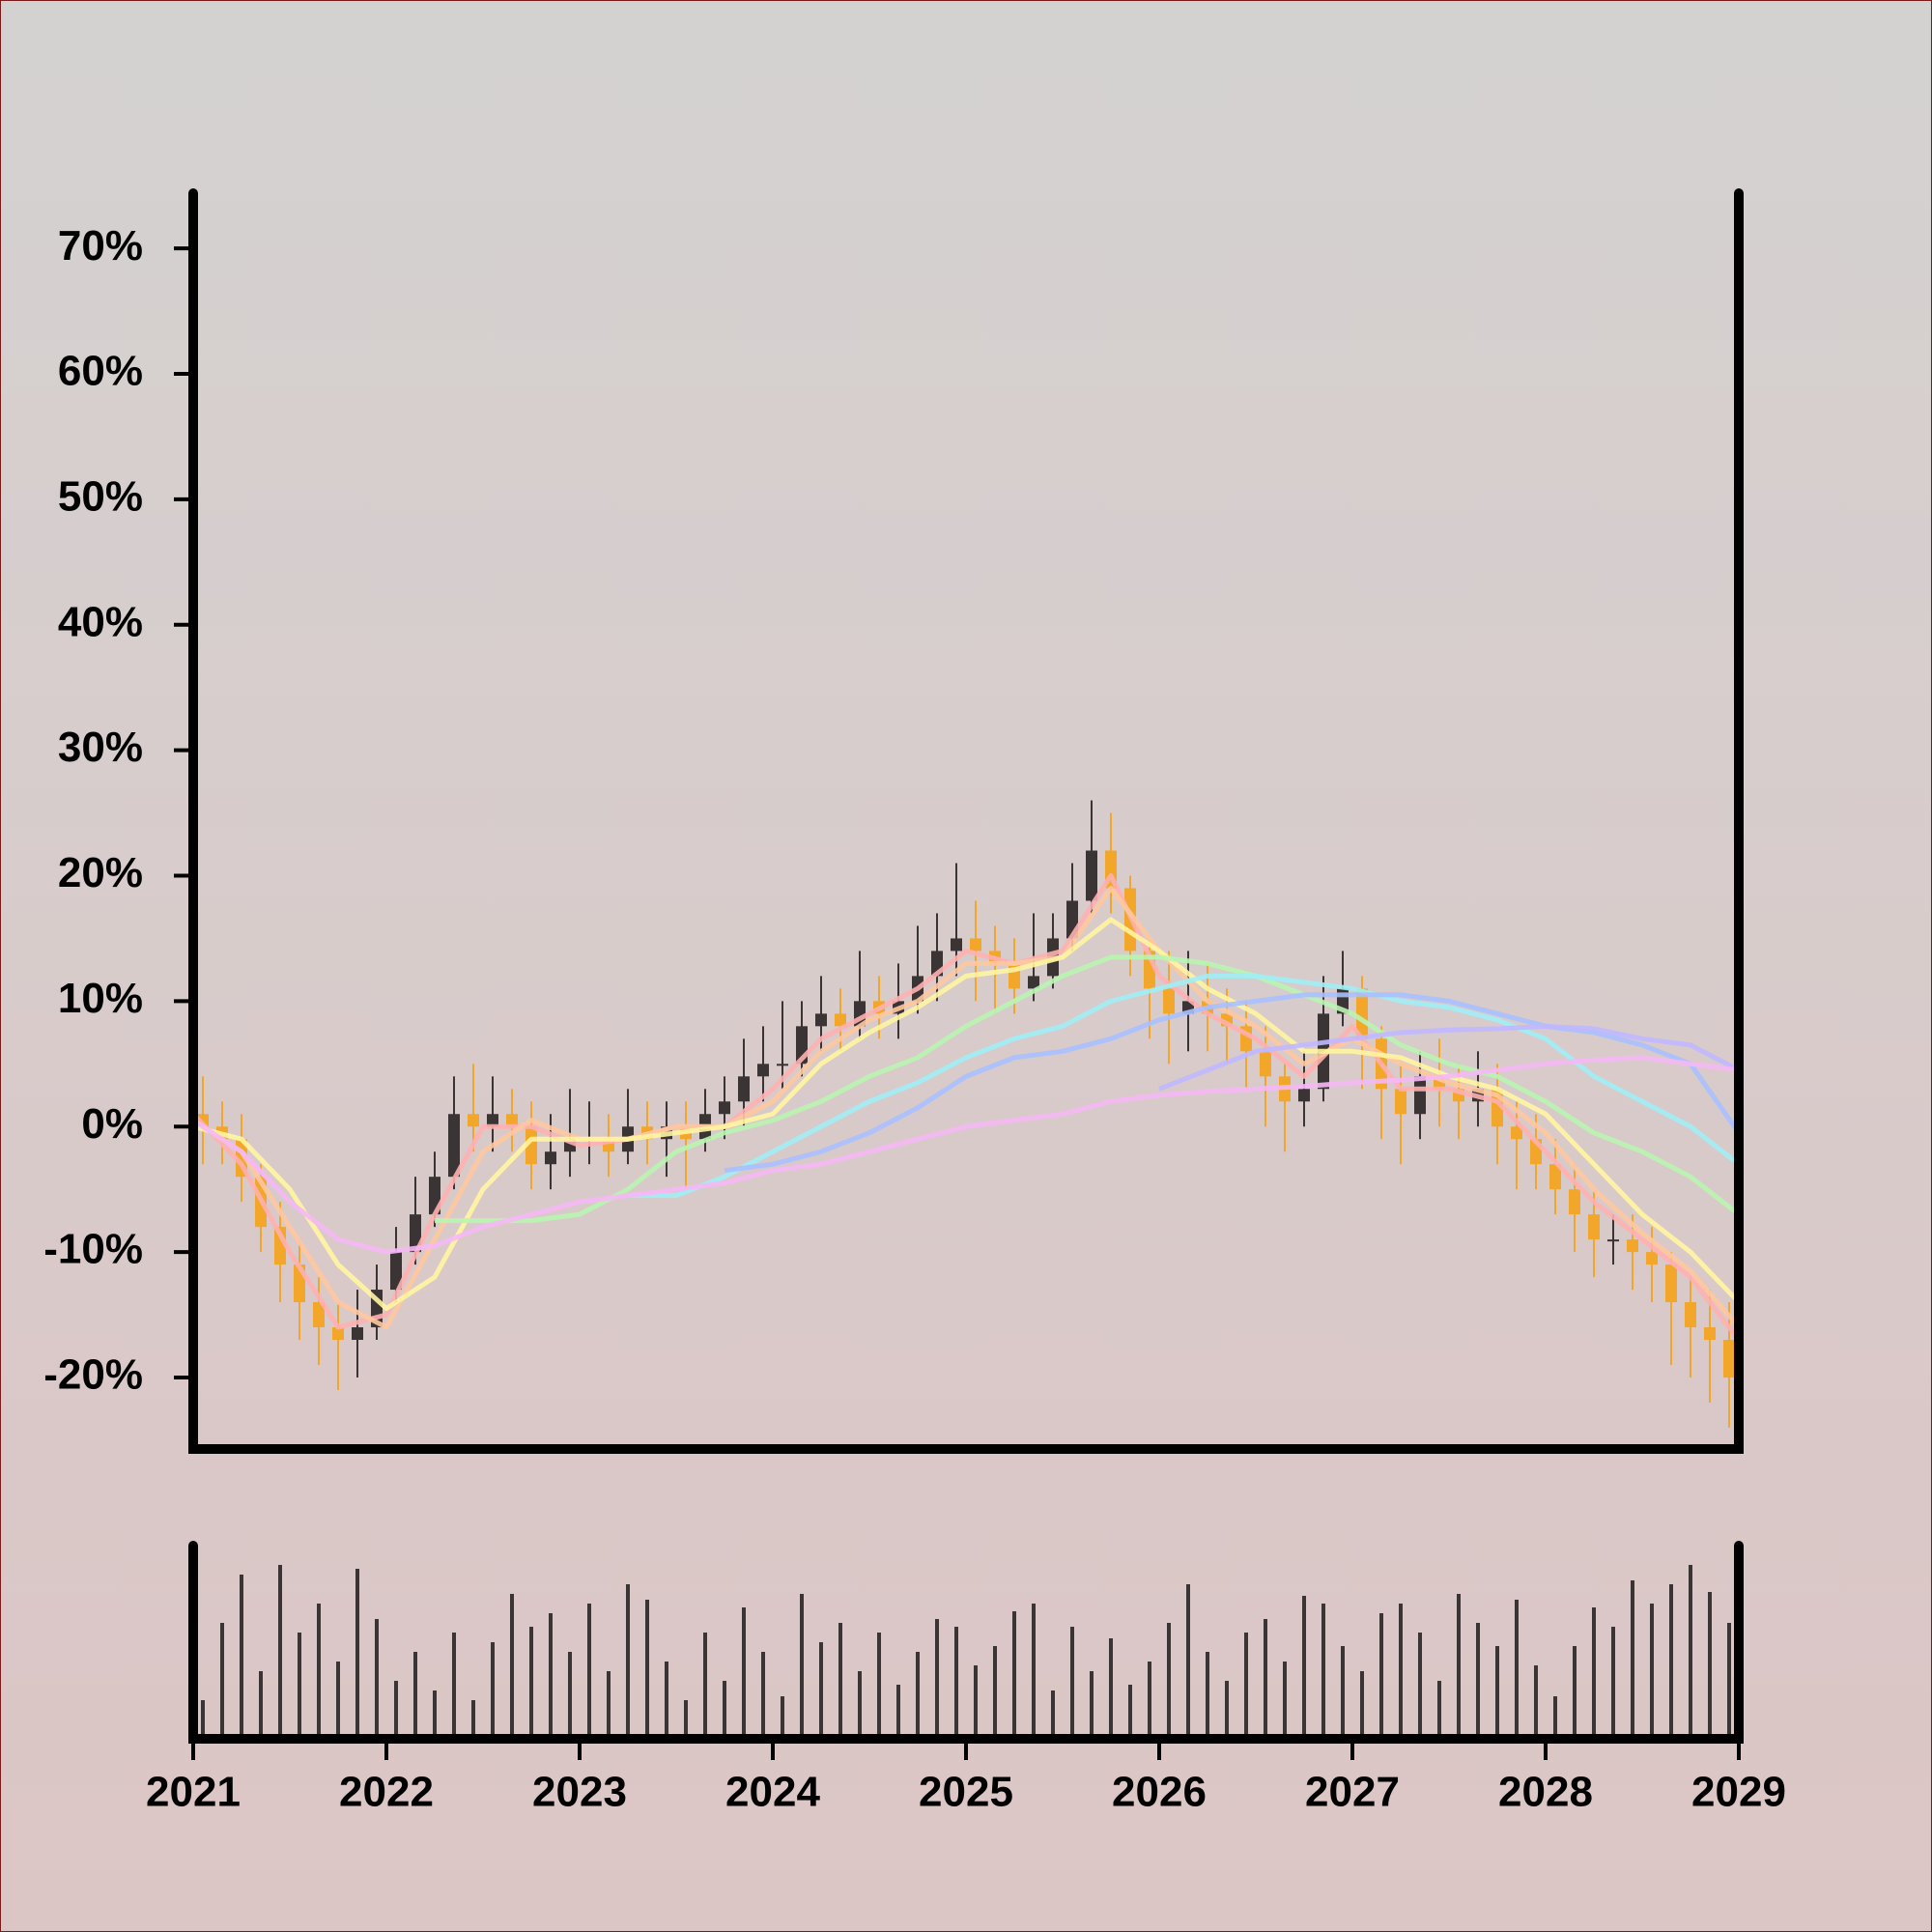 Image resolution: width=1932 pixels, height=1932 pixels. I want to click on x-tick-label: 2024, so click(772, 1792).